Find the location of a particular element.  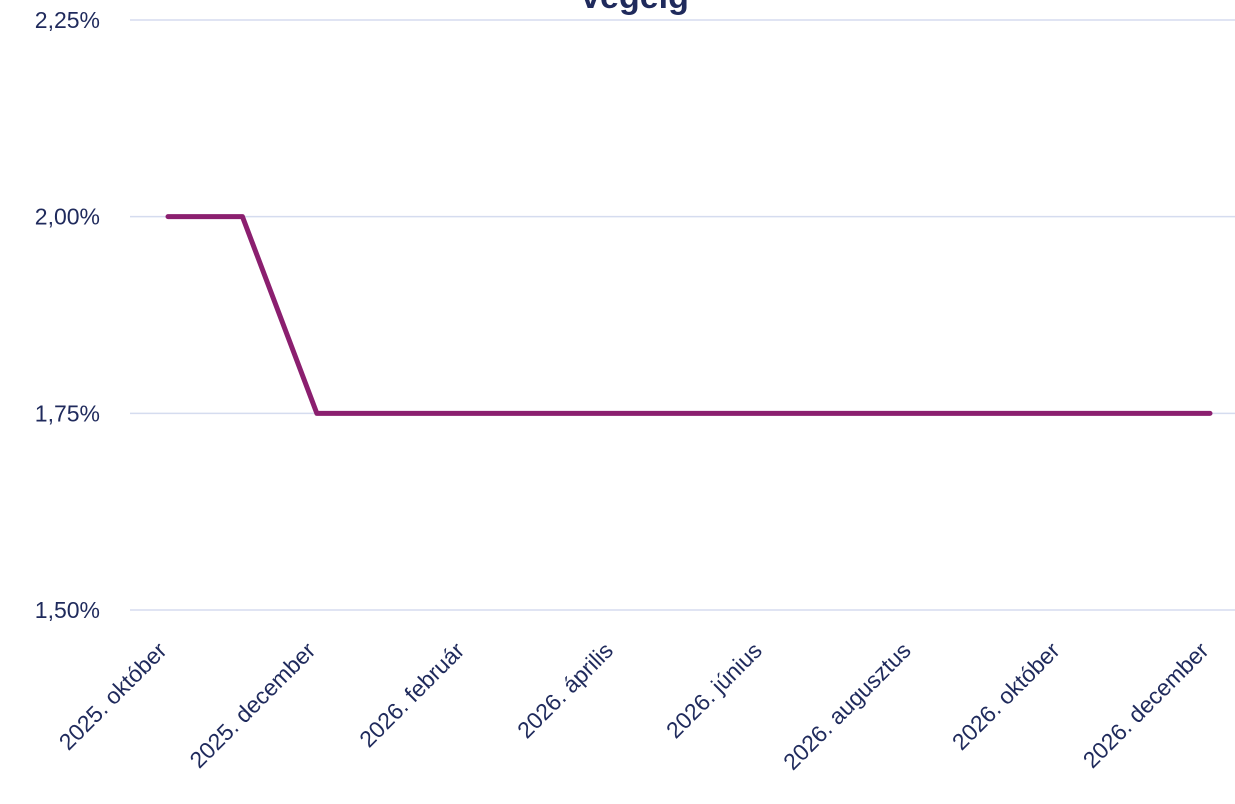

chart-title: végéig is located at coordinates (635, 8).